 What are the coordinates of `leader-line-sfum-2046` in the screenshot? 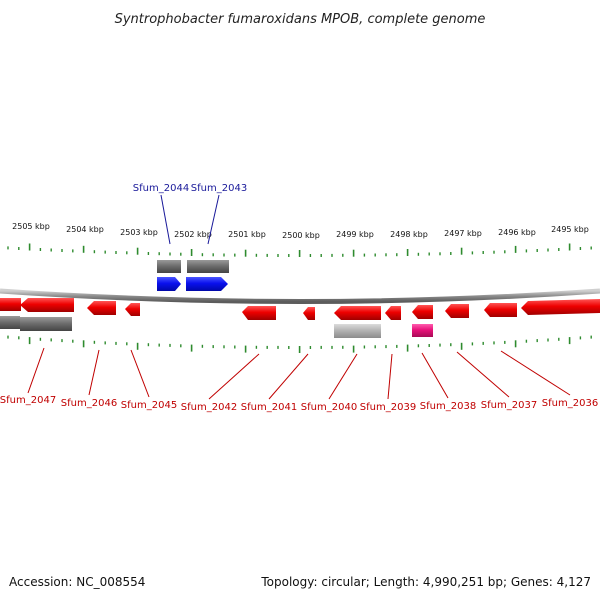 It's located at (94, 372).